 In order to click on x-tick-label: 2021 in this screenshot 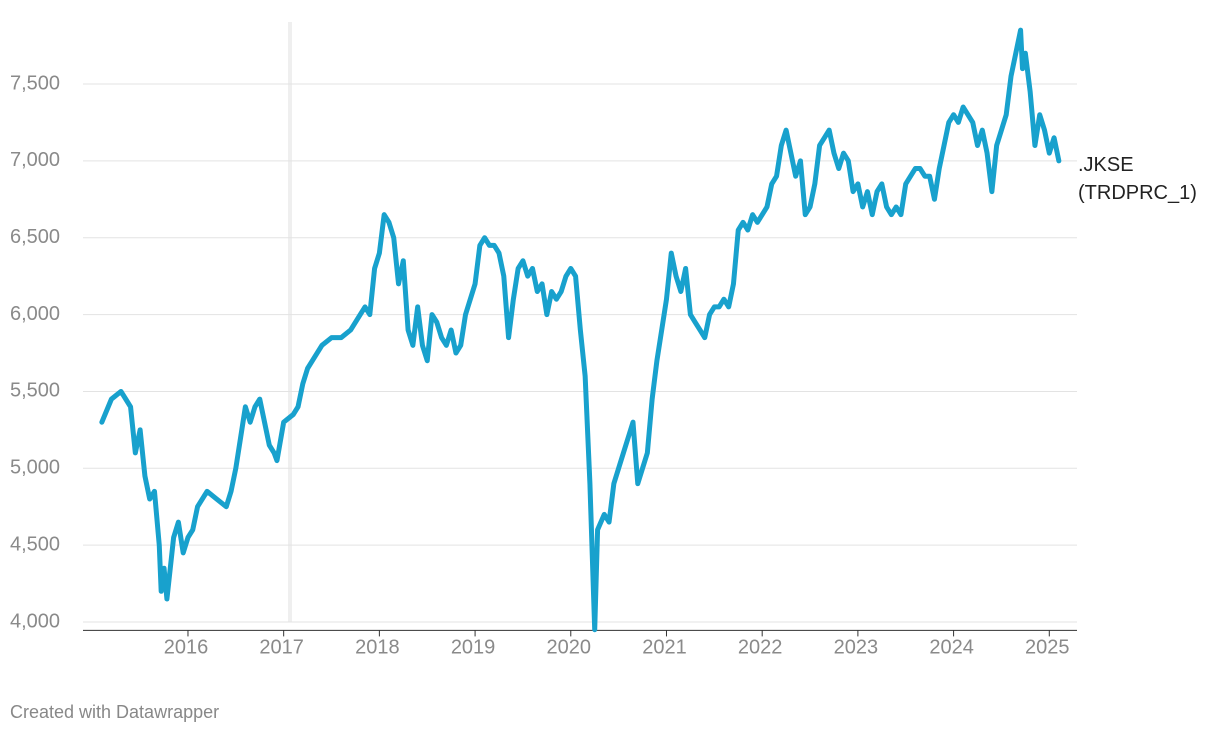, I will do `click(664, 647)`.